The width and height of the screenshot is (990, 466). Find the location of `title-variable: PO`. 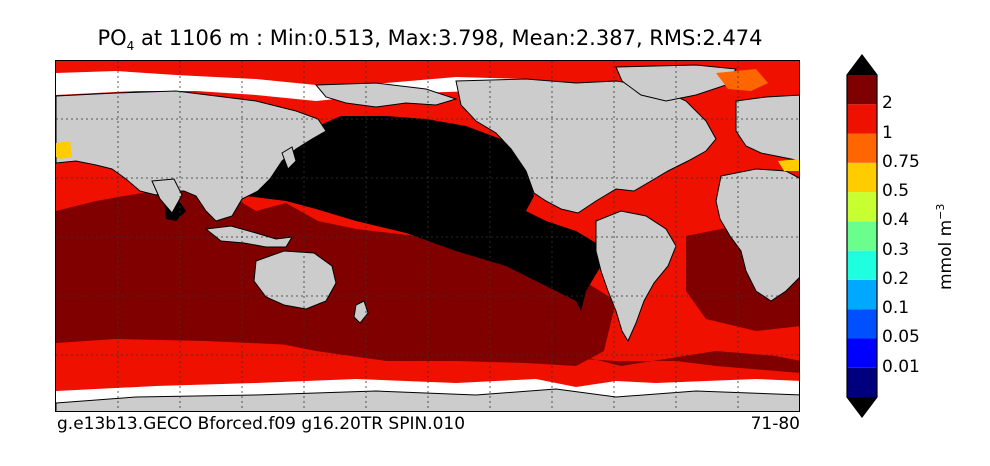

title-variable: PO is located at coordinates (112, 38).